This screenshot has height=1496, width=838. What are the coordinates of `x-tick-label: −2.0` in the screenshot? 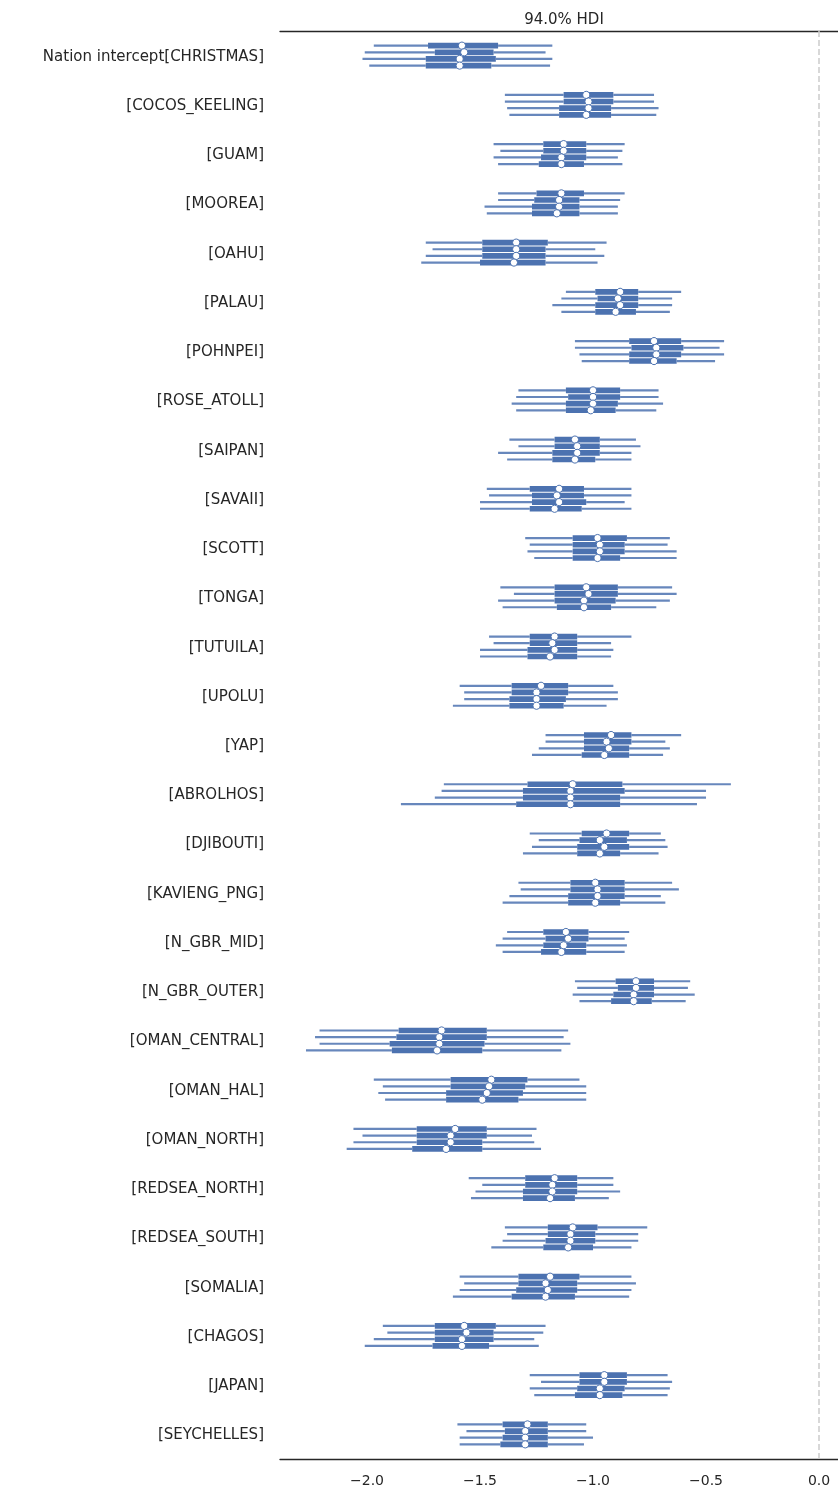 It's located at (367, 1480).